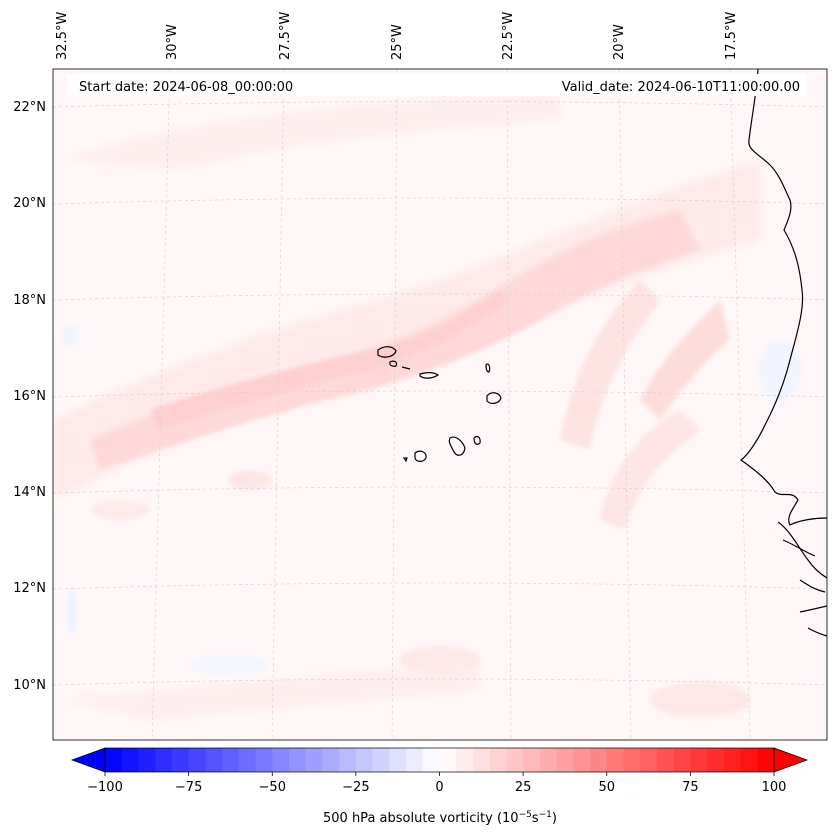  Describe the element at coordinates (29, 300) in the screenshot. I see `lat-label: 18°N` at that location.